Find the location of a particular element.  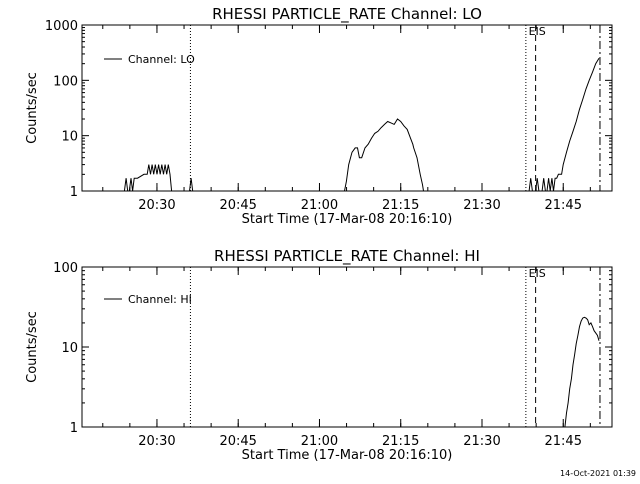

chart-title: RHESSI PARTICLE_RATE Channel: LO is located at coordinates (347, 14).